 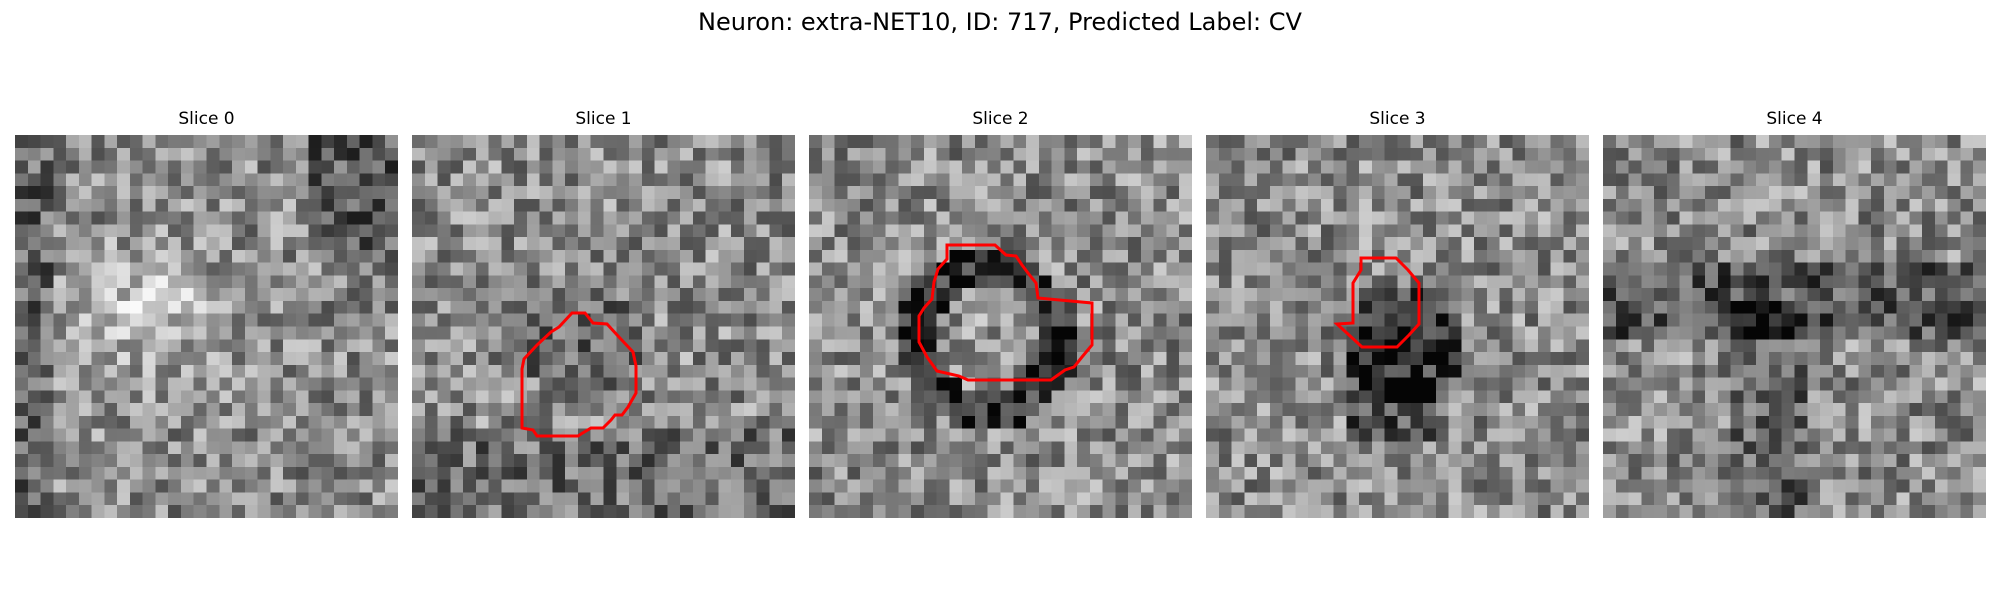 I want to click on slice-2-image, so click(x=1000, y=326).